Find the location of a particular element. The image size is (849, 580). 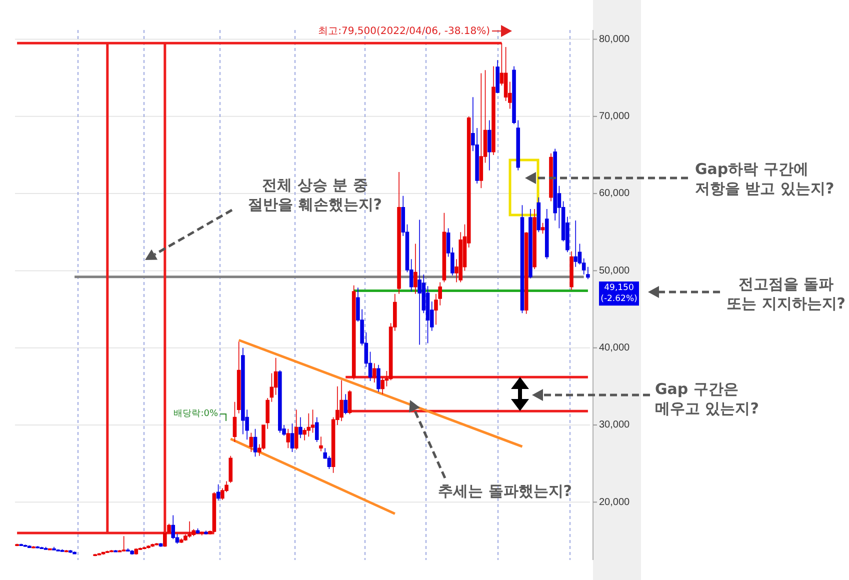

text: 전고점을 돌파 또는 지지하는지? is located at coordinates (786, 294).